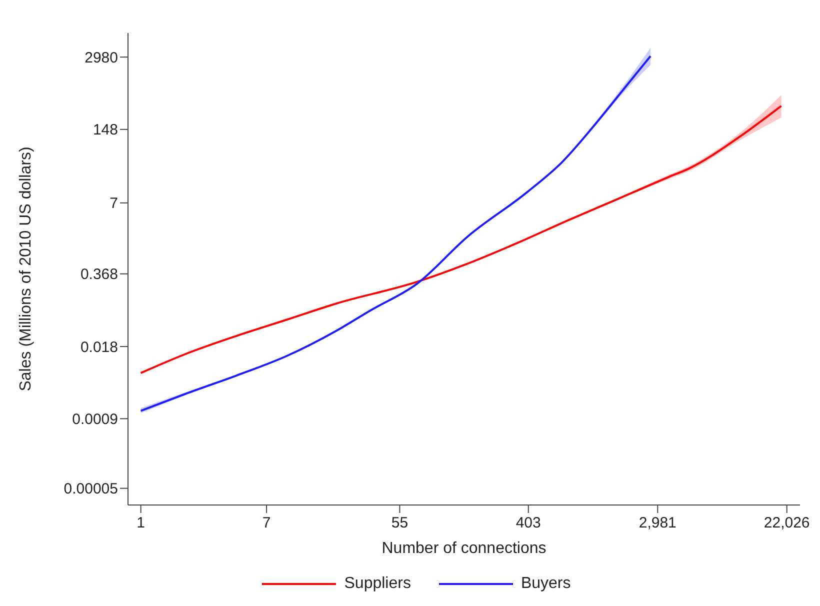  I want to click on y-axis-title: Sales (Millions of 2010 US dollars), so click(26, 269).